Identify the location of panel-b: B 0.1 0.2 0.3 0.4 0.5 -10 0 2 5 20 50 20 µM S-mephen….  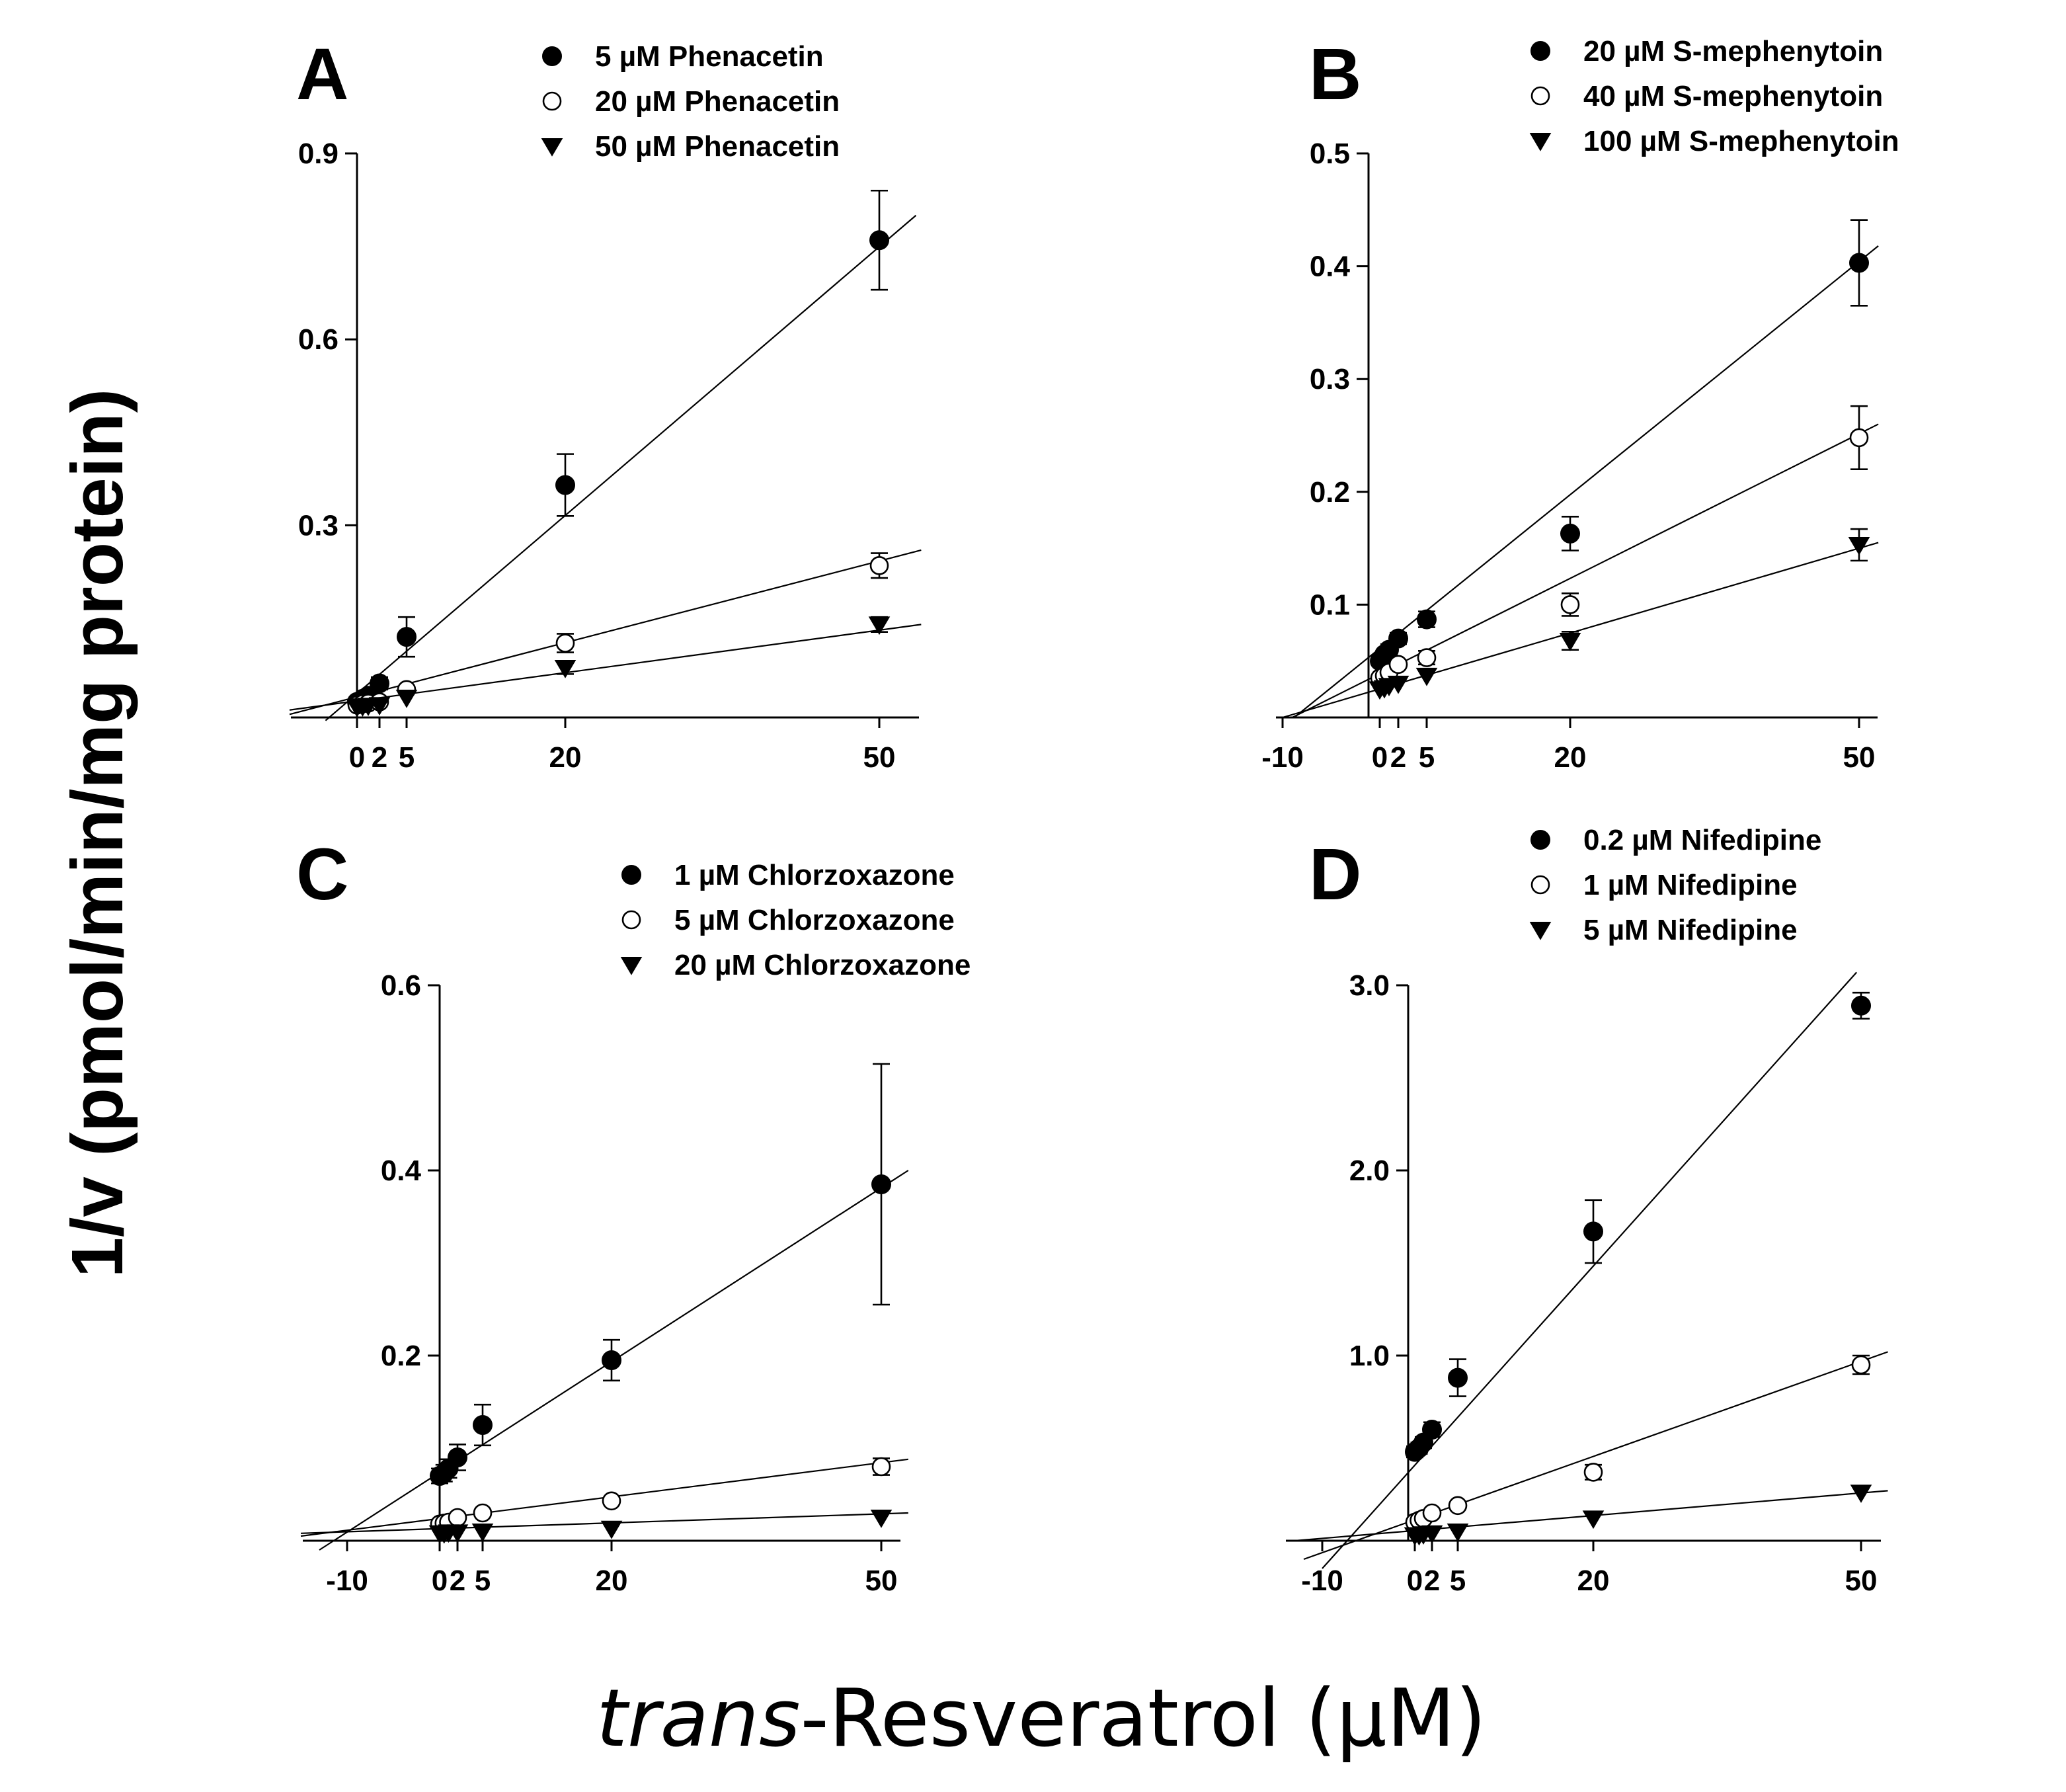
(1580, 404).